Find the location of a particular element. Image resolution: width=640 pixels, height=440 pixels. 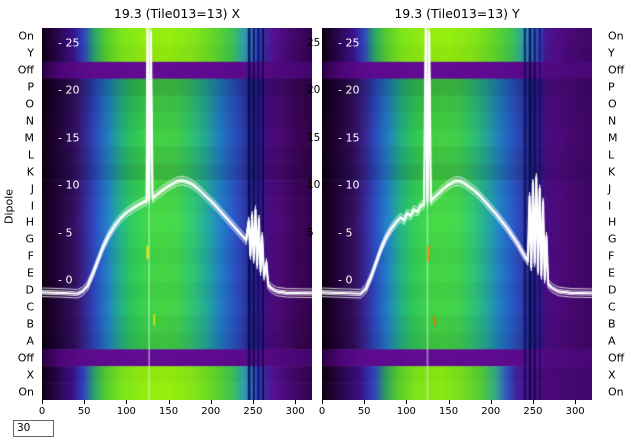

dipole-row-labels-left: On Y Off P O N M L K J I H G F E D C B A Off X On is located at coordinates (19, 214).